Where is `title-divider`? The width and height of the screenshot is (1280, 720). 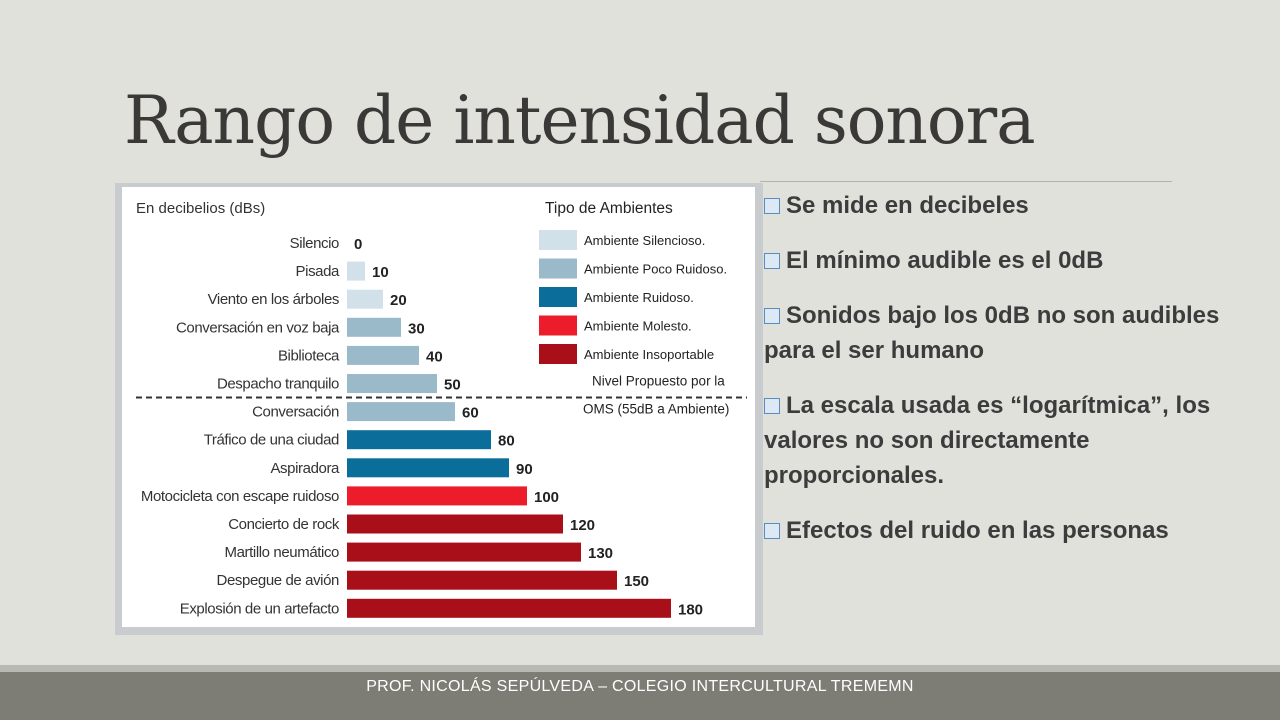 title-divider is located at coordinates (966, 181).